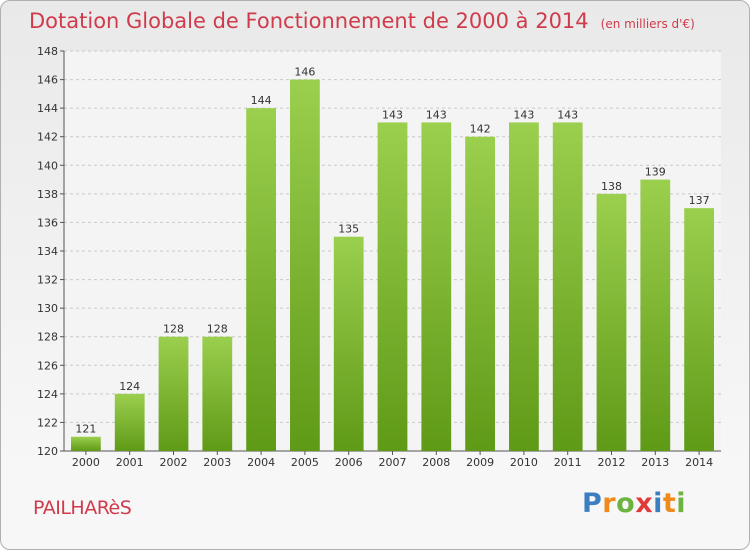  What do you see at coordinates (47, 222) in the screenshot?
I see `y-tick-label: 136` at bounding box center [47, 222].